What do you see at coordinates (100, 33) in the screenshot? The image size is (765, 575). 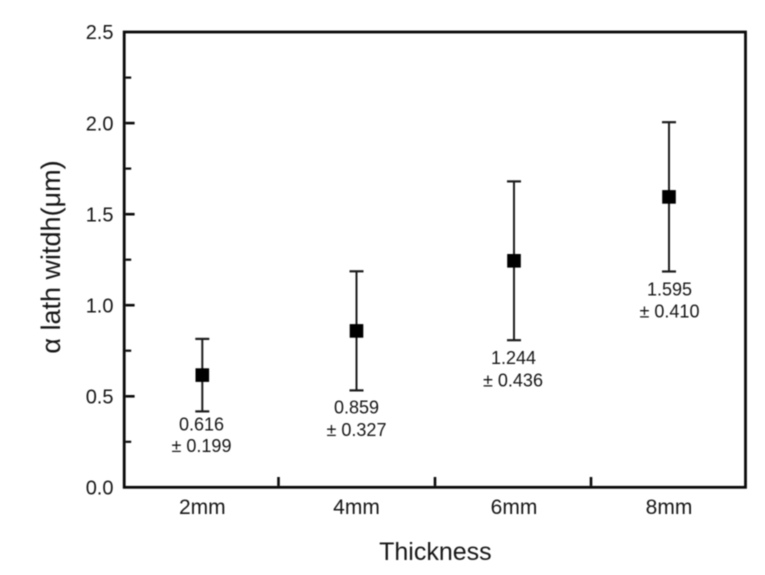 I see `svg-text: 2.5` at bounding box center [100, 33].